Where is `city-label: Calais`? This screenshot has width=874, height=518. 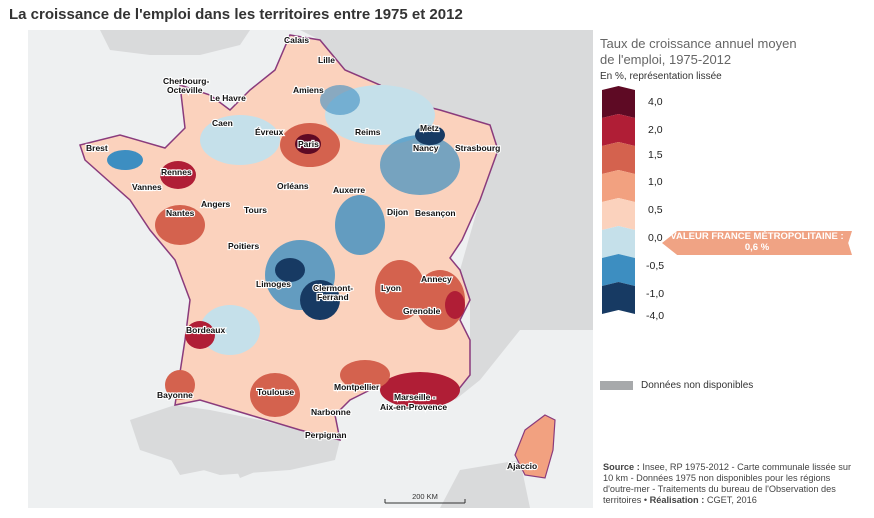
city-label: Calais is located at coordinates (296, 40).